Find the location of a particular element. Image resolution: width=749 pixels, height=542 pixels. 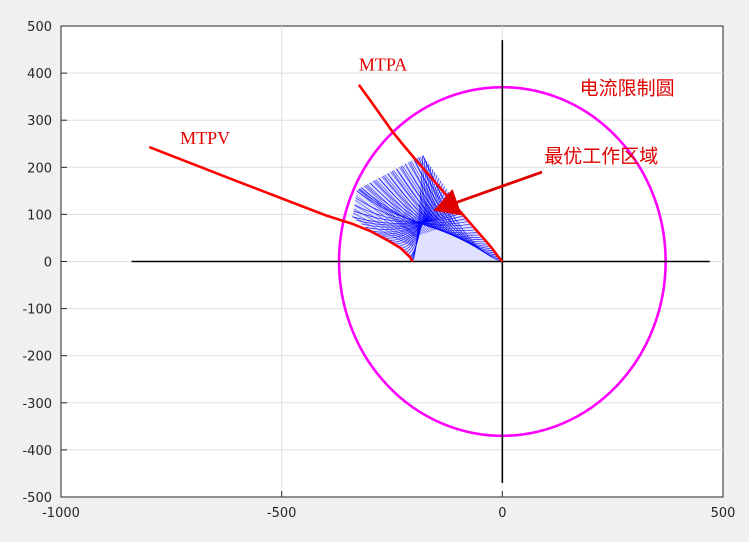

x-tick-label: -1000 is located at coordinates (61, 513).